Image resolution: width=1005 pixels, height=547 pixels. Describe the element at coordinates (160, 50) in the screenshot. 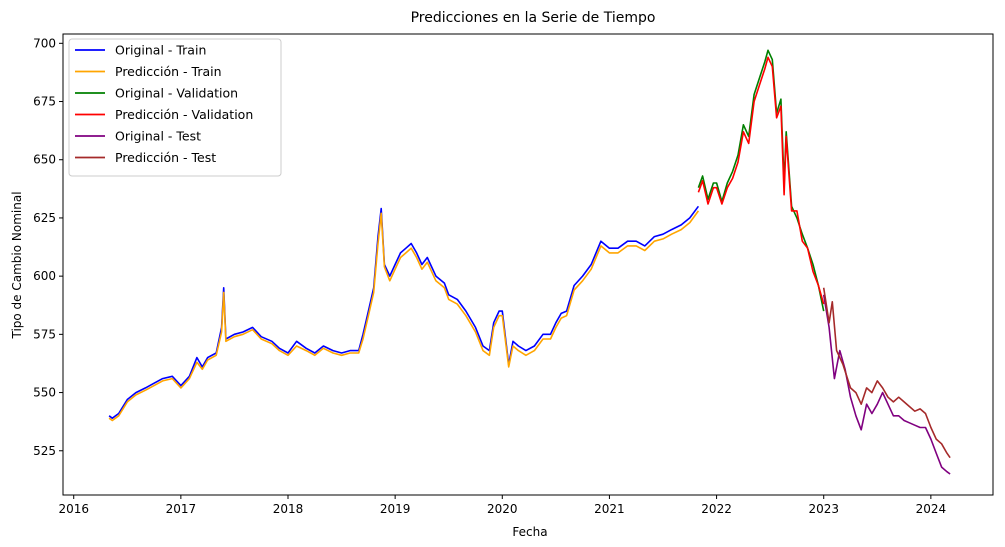

I see `legend-entry-0: Original - Train` at that location.